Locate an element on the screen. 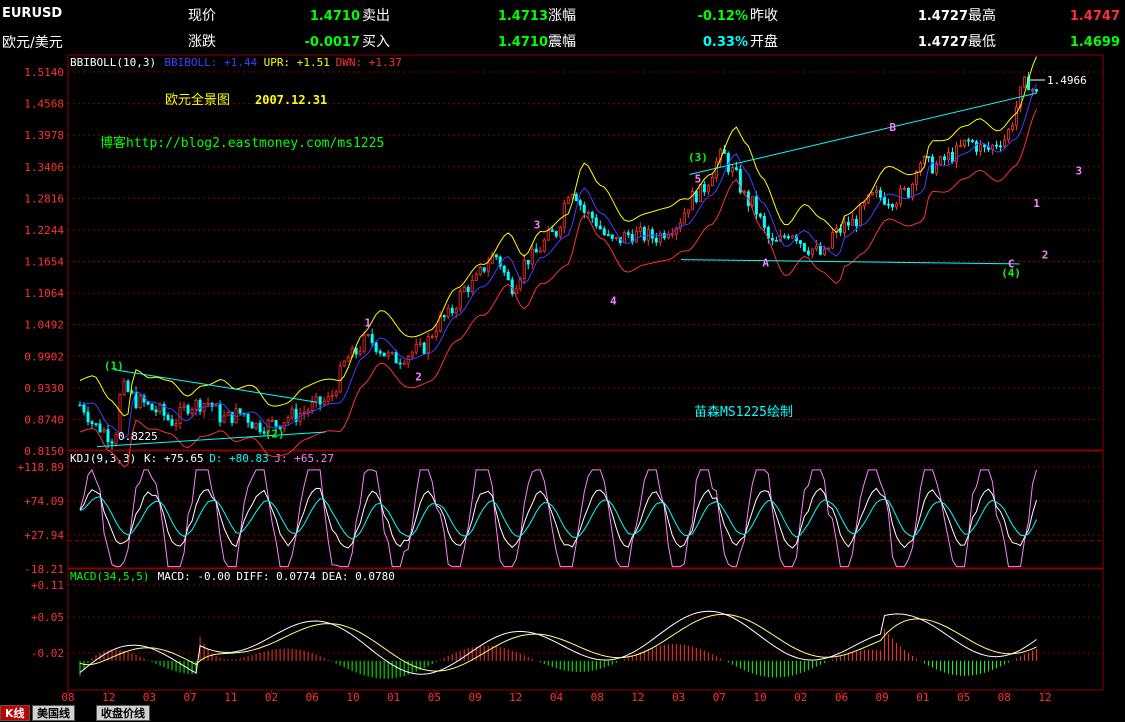  header-field-value: 0.33% is located at coordinates (725, 42).